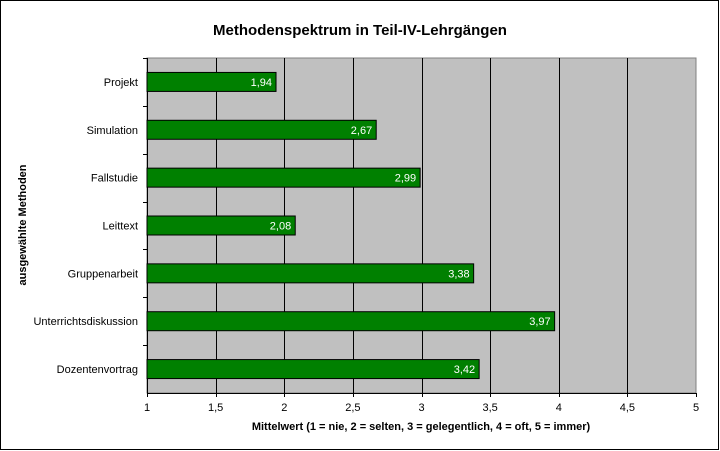 The image size is (720, 451). Describe the element at coordinates (361, 131) in the screenshot. I see `data-label: 2,67` at that location.